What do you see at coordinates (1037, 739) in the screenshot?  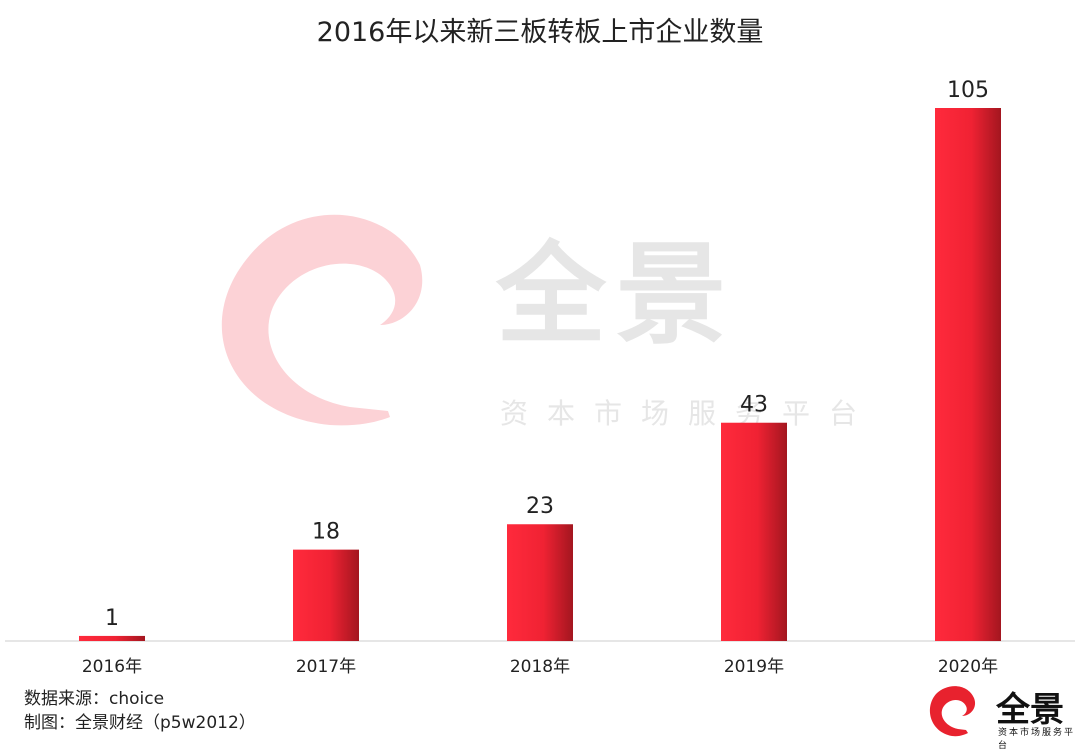 I see `brand-logo-subtitle: 资本市场服务平台` at bounding box center [1037, 739].